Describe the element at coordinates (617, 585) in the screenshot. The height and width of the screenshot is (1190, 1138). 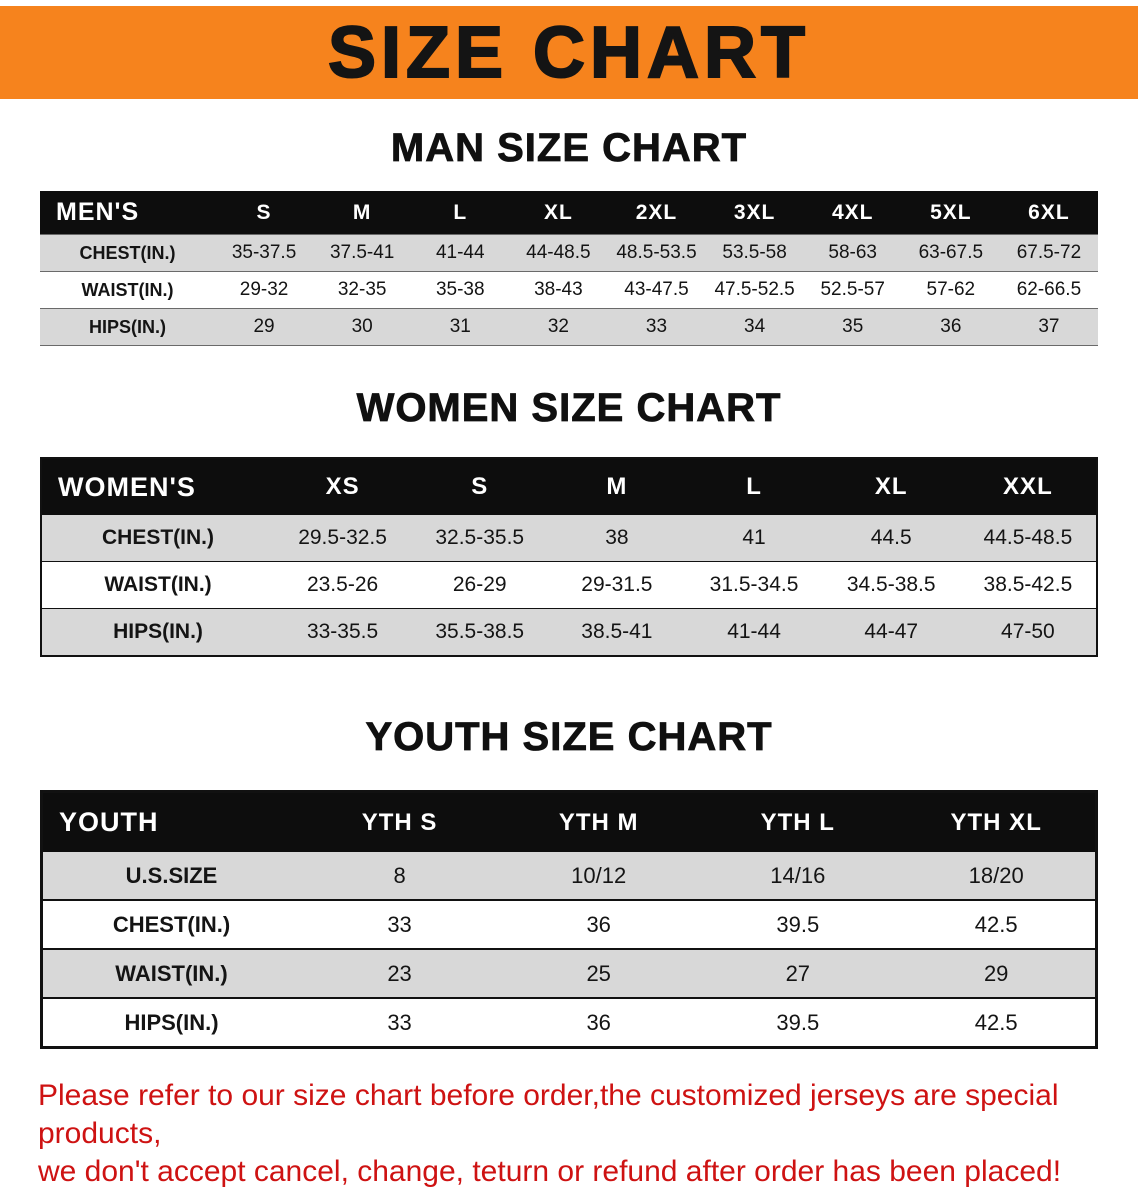
I see `value-cell: 29-31.5` at that location.